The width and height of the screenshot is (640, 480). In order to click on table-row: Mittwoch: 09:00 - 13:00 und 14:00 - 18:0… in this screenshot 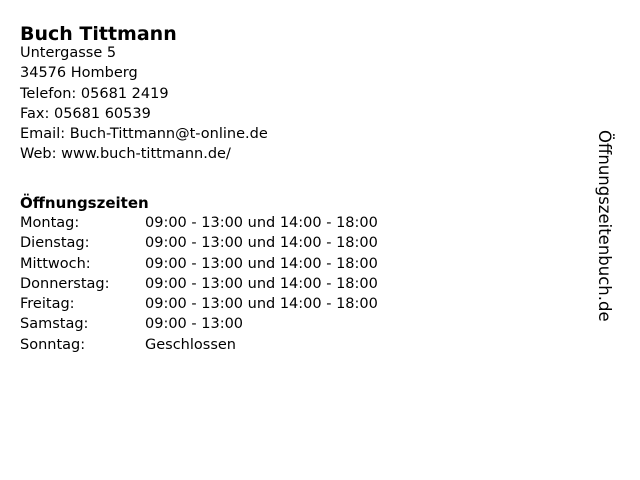, I will do `click(199, 264)`.